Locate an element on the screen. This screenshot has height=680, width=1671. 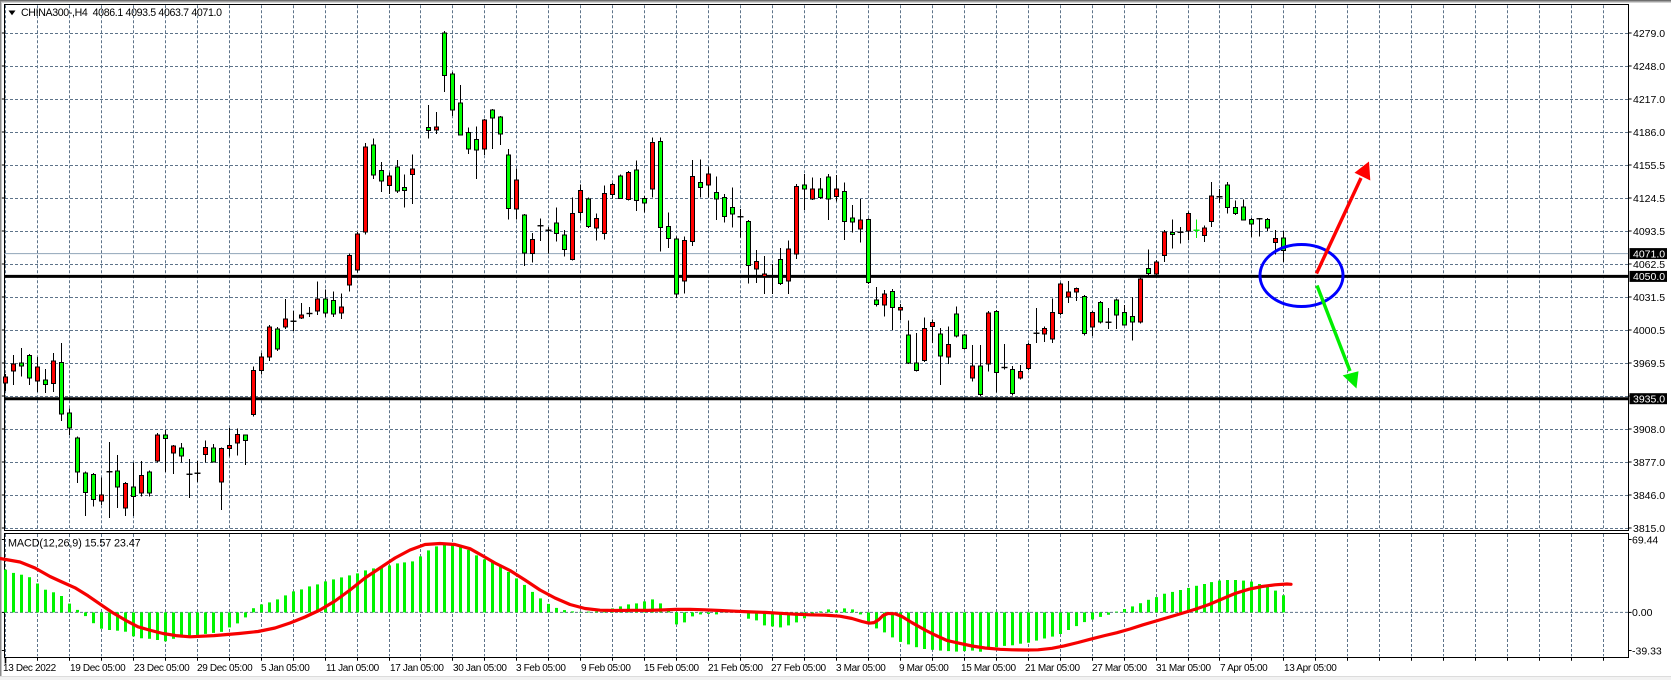
svg-text: 13 Dec 2022 is located at coordinates (30, 668).